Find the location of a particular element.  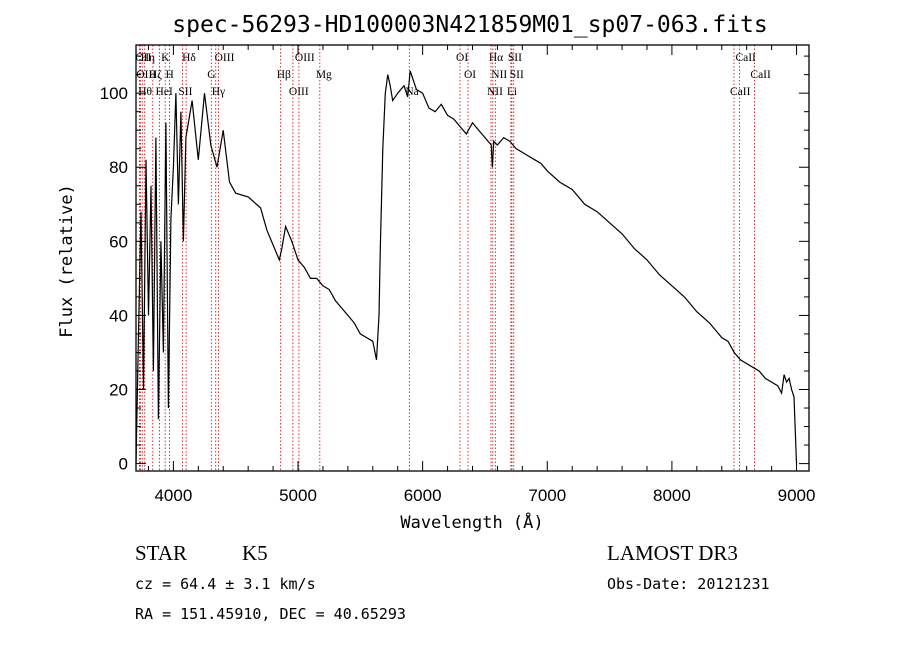

y-tick-label: 80 is located at coordinates (118, 167).